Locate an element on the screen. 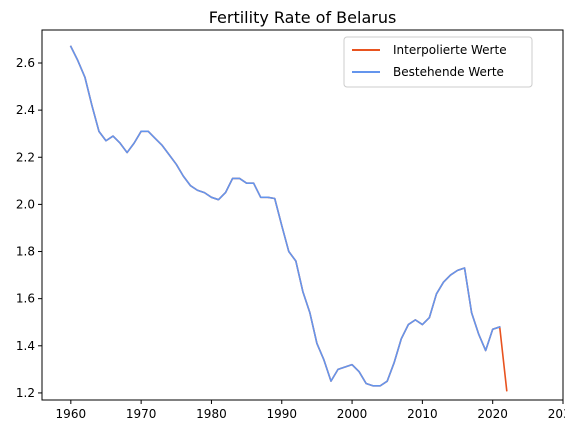 Image resolution: width=565 pixels, height=435 pixels. x-tick-label: 2010 is located at coordinates (422, 414).